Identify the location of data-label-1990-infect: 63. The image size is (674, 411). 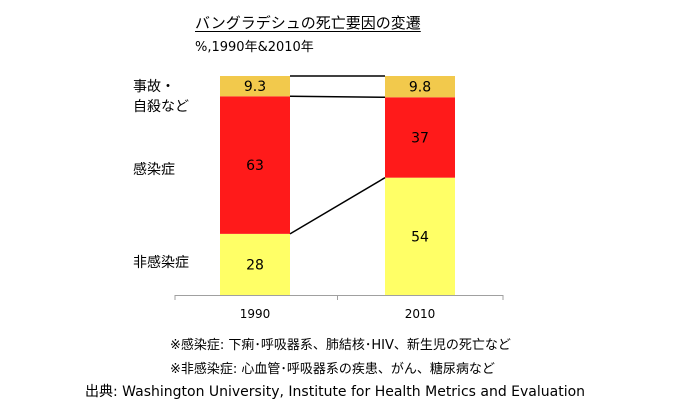
(255, 166).